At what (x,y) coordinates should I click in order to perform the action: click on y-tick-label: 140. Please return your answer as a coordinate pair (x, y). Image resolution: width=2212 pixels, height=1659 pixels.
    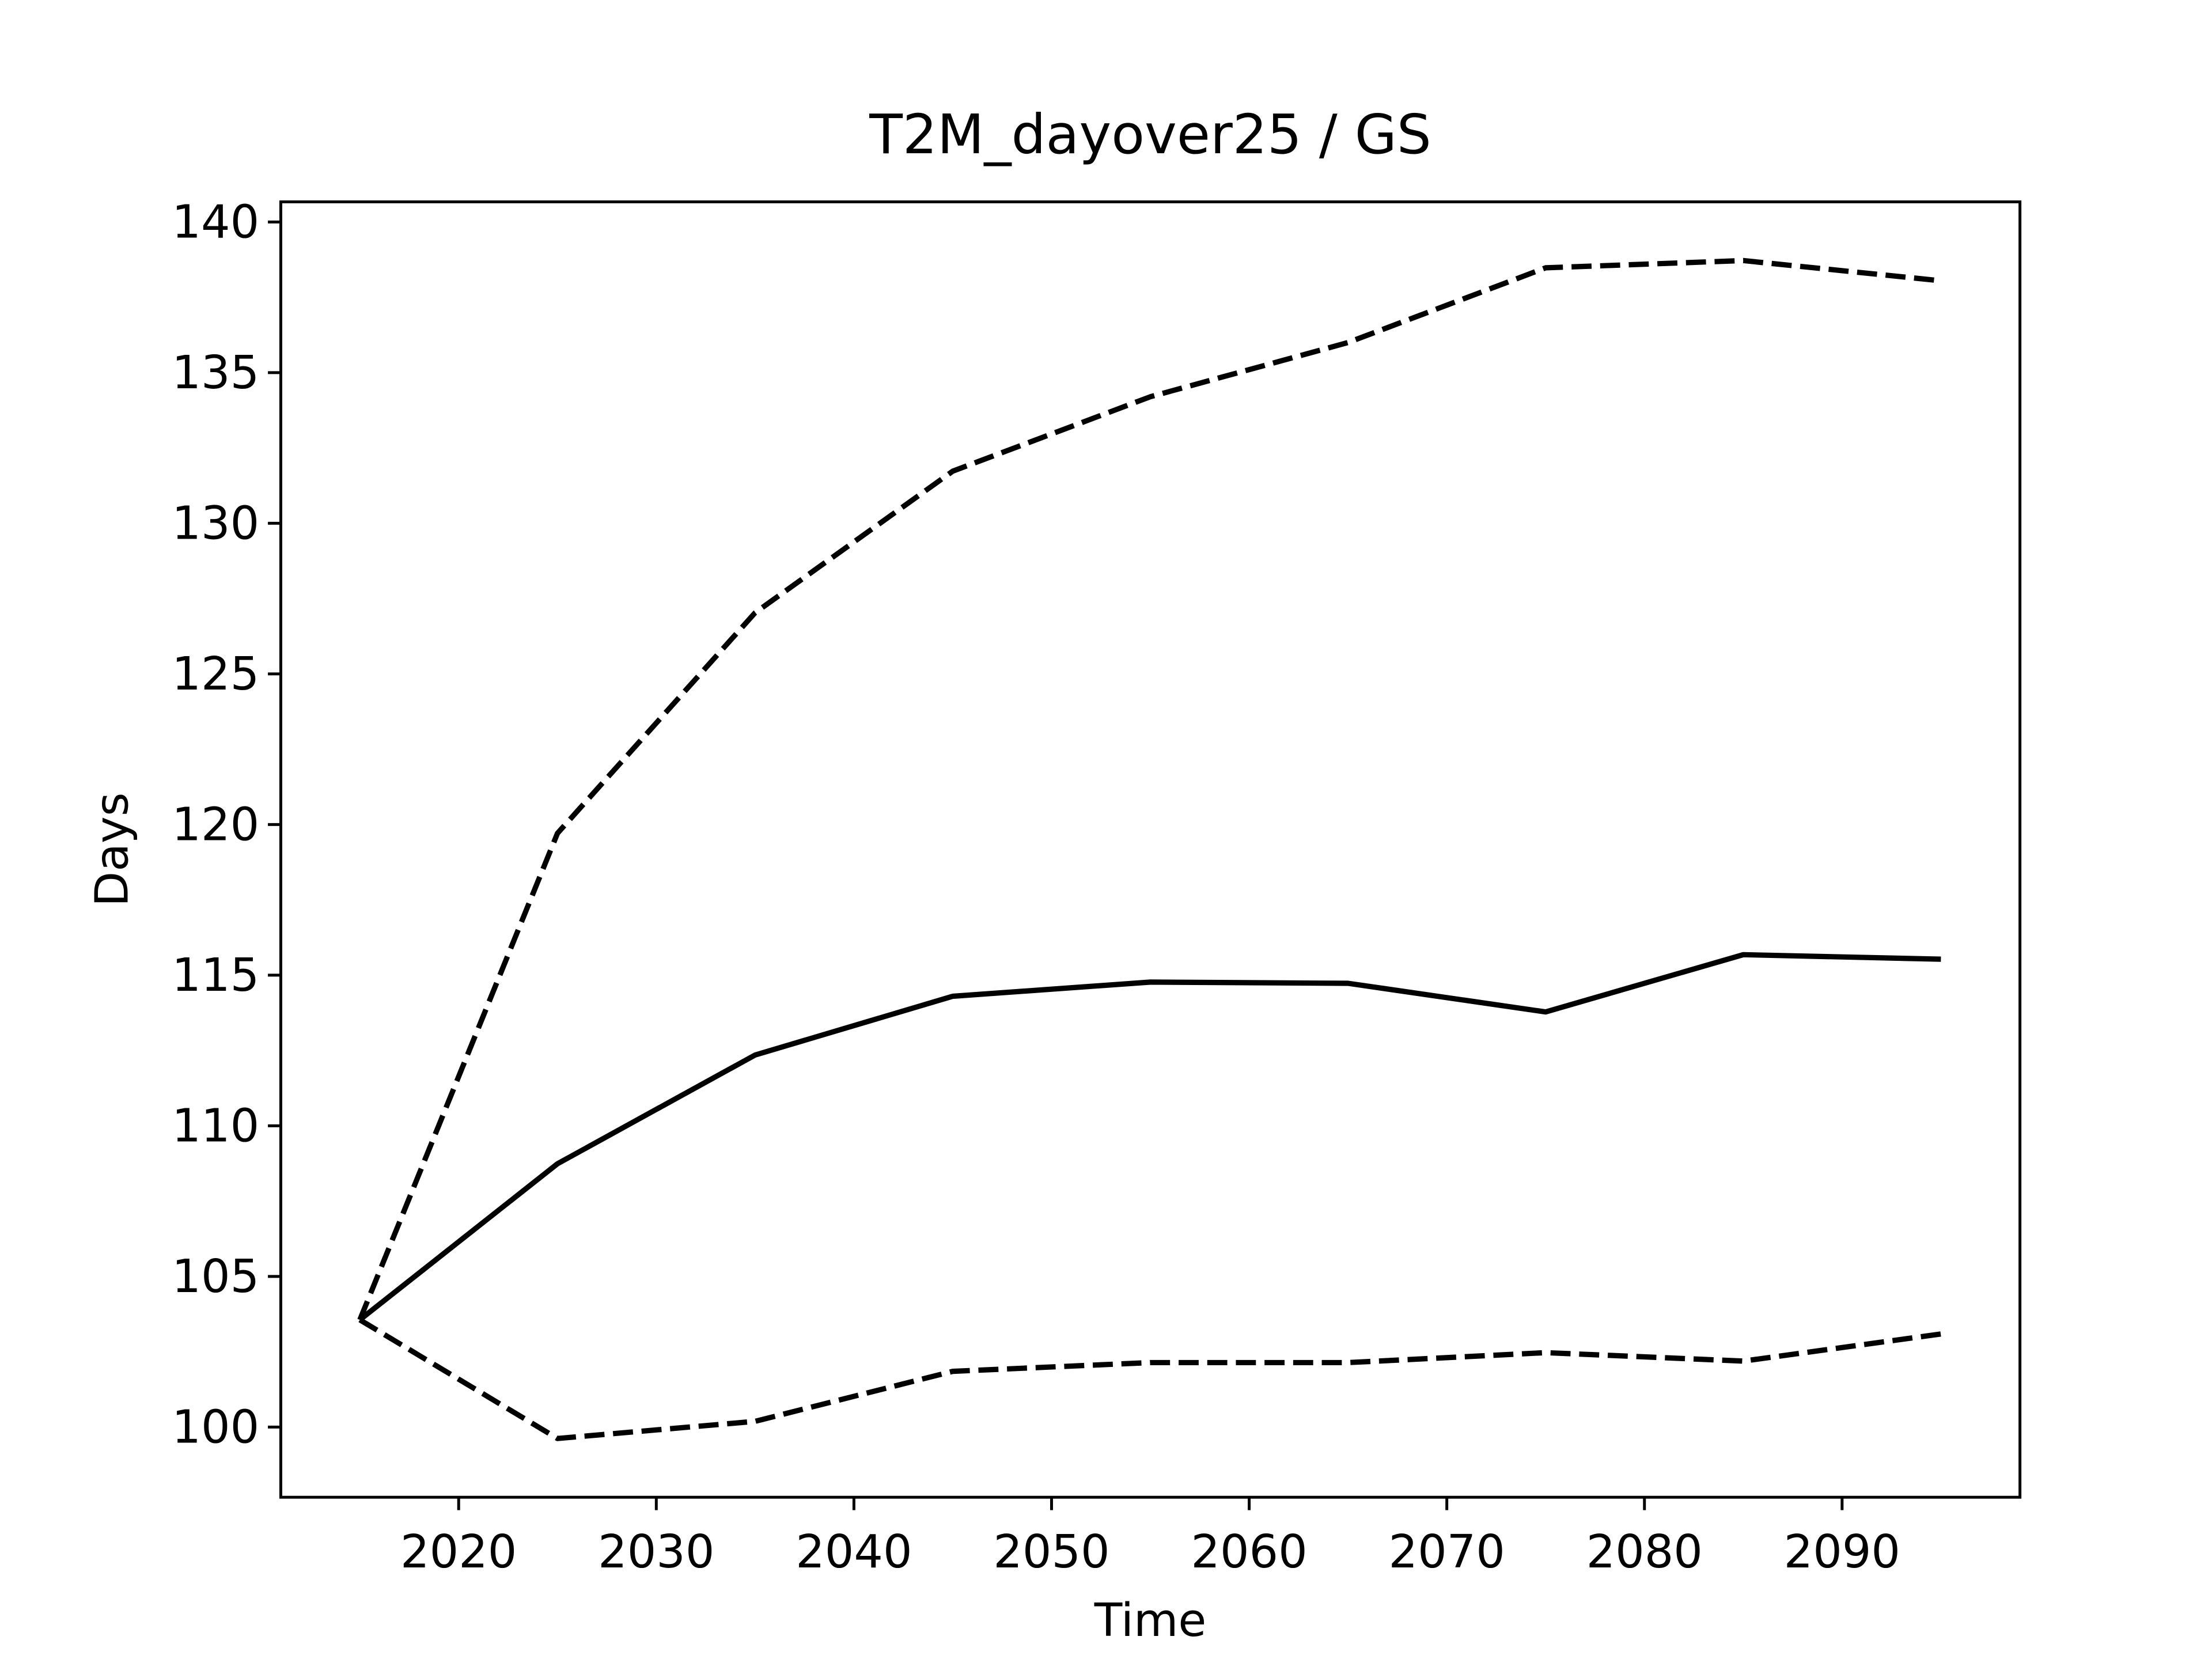
    Looking at the image, I should click on (215, 222).